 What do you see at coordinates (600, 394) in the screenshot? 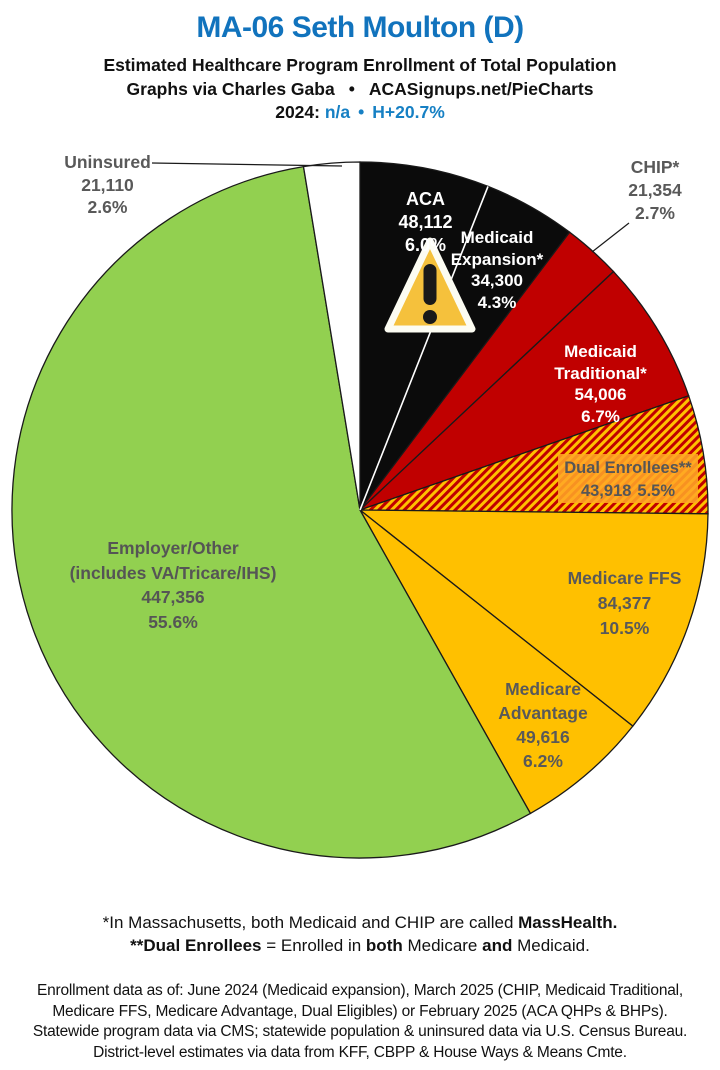
I see `slice-value: 54,006` at bounding box center [600, 394].